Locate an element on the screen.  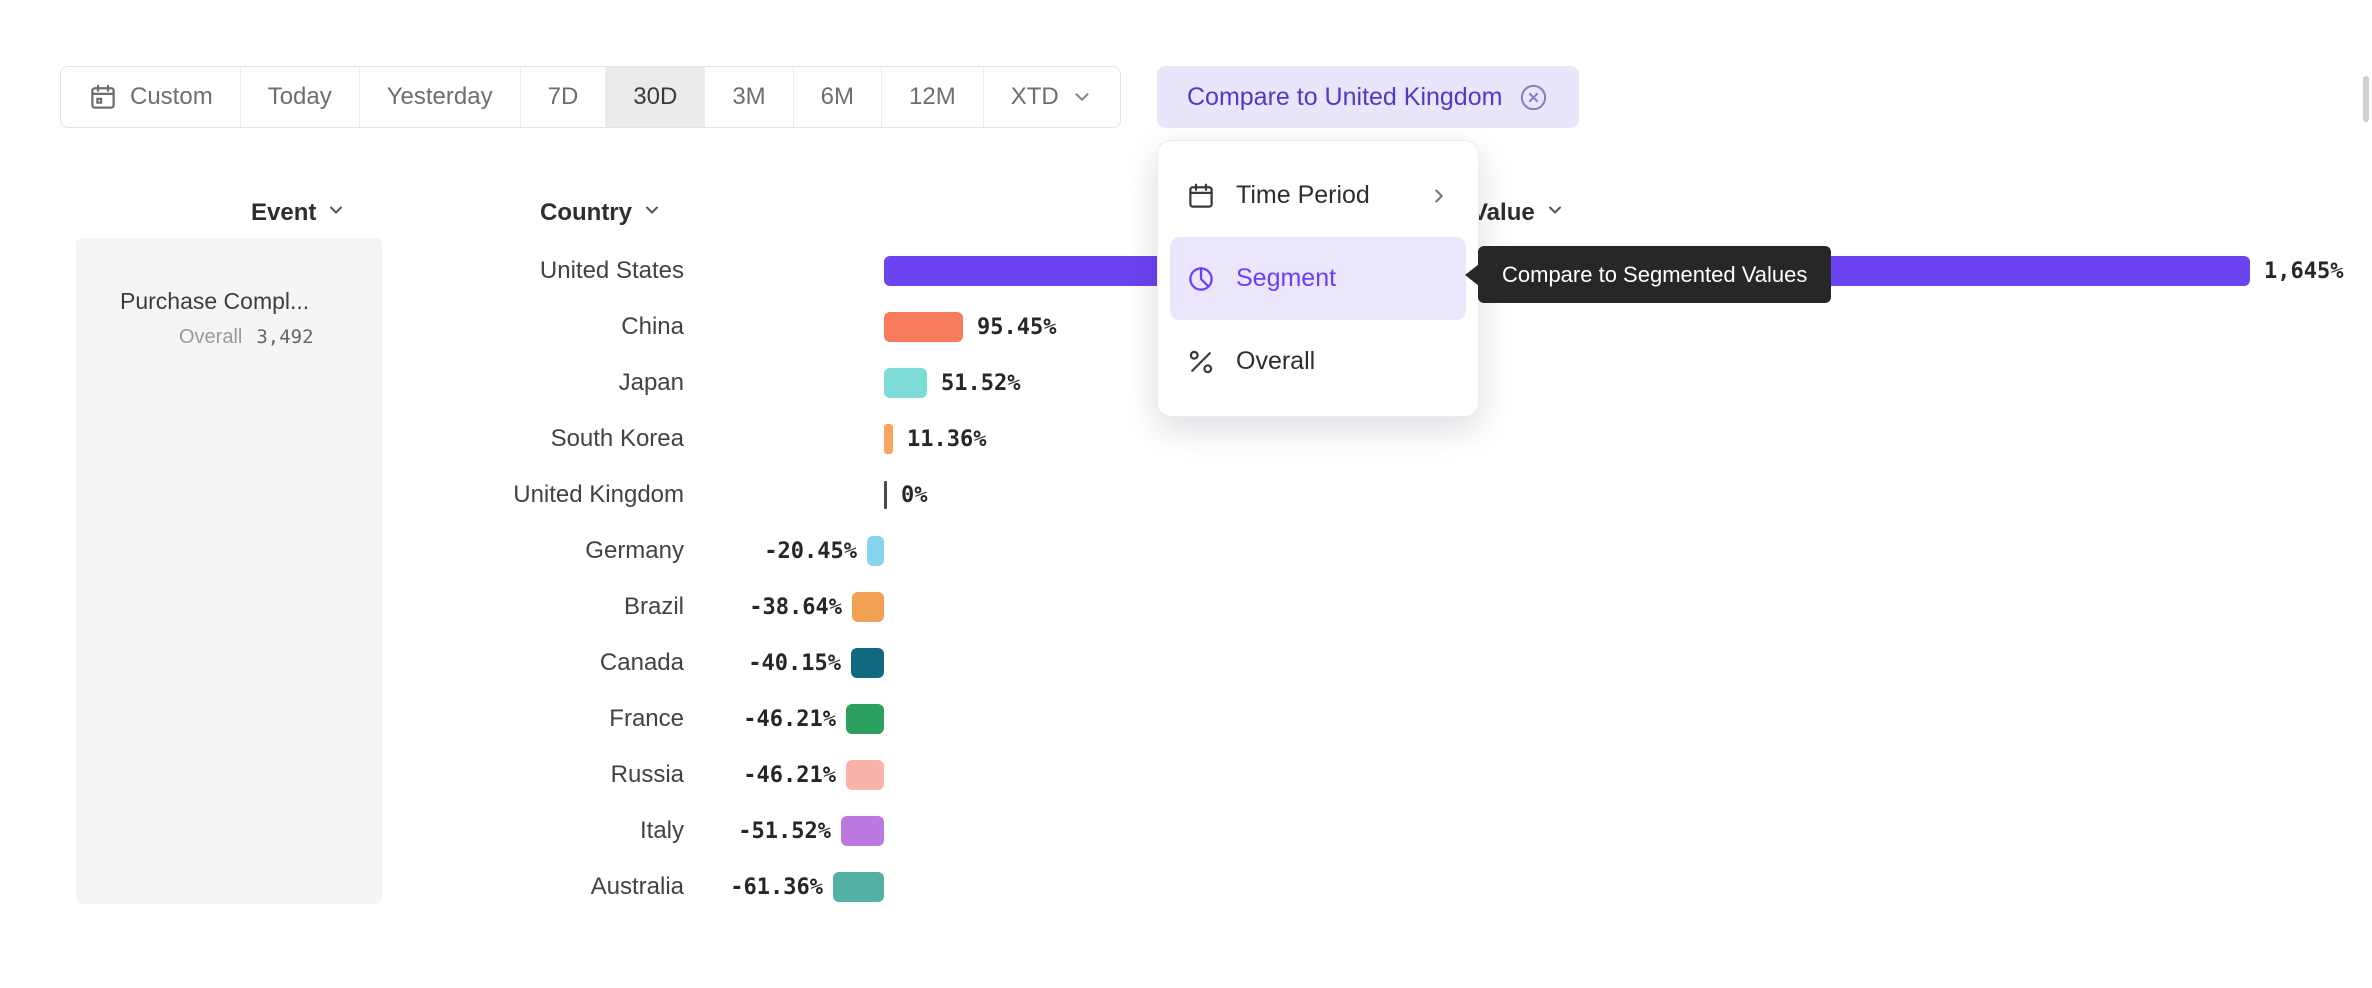
menu-item-time-period: Time Period is located at coordinates (1318, 195).